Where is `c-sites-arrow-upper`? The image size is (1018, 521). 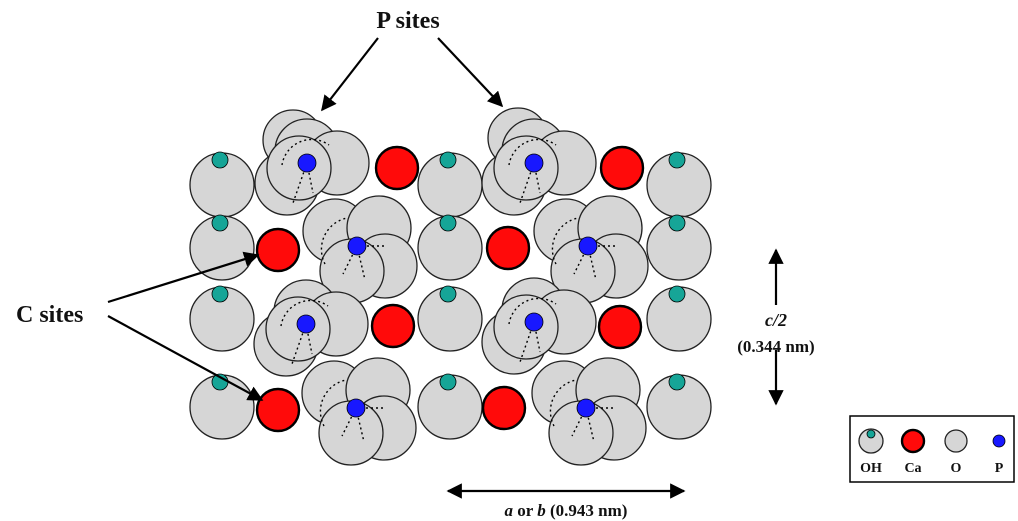
c-sites-arrow-upper is located at coordinates (183, 277).